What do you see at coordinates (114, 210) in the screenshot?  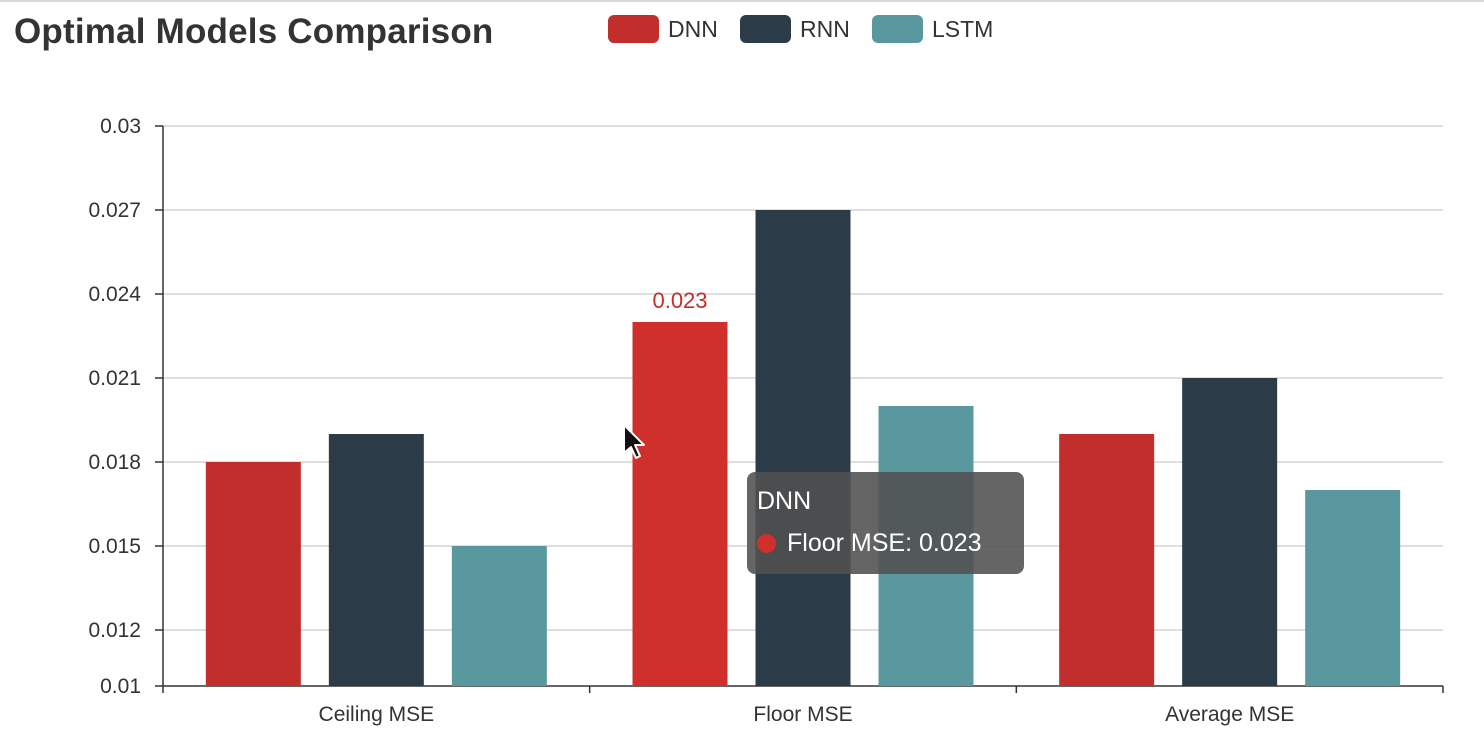 I see `y-tick-label: 0.027` at bounding box center [114, 210].